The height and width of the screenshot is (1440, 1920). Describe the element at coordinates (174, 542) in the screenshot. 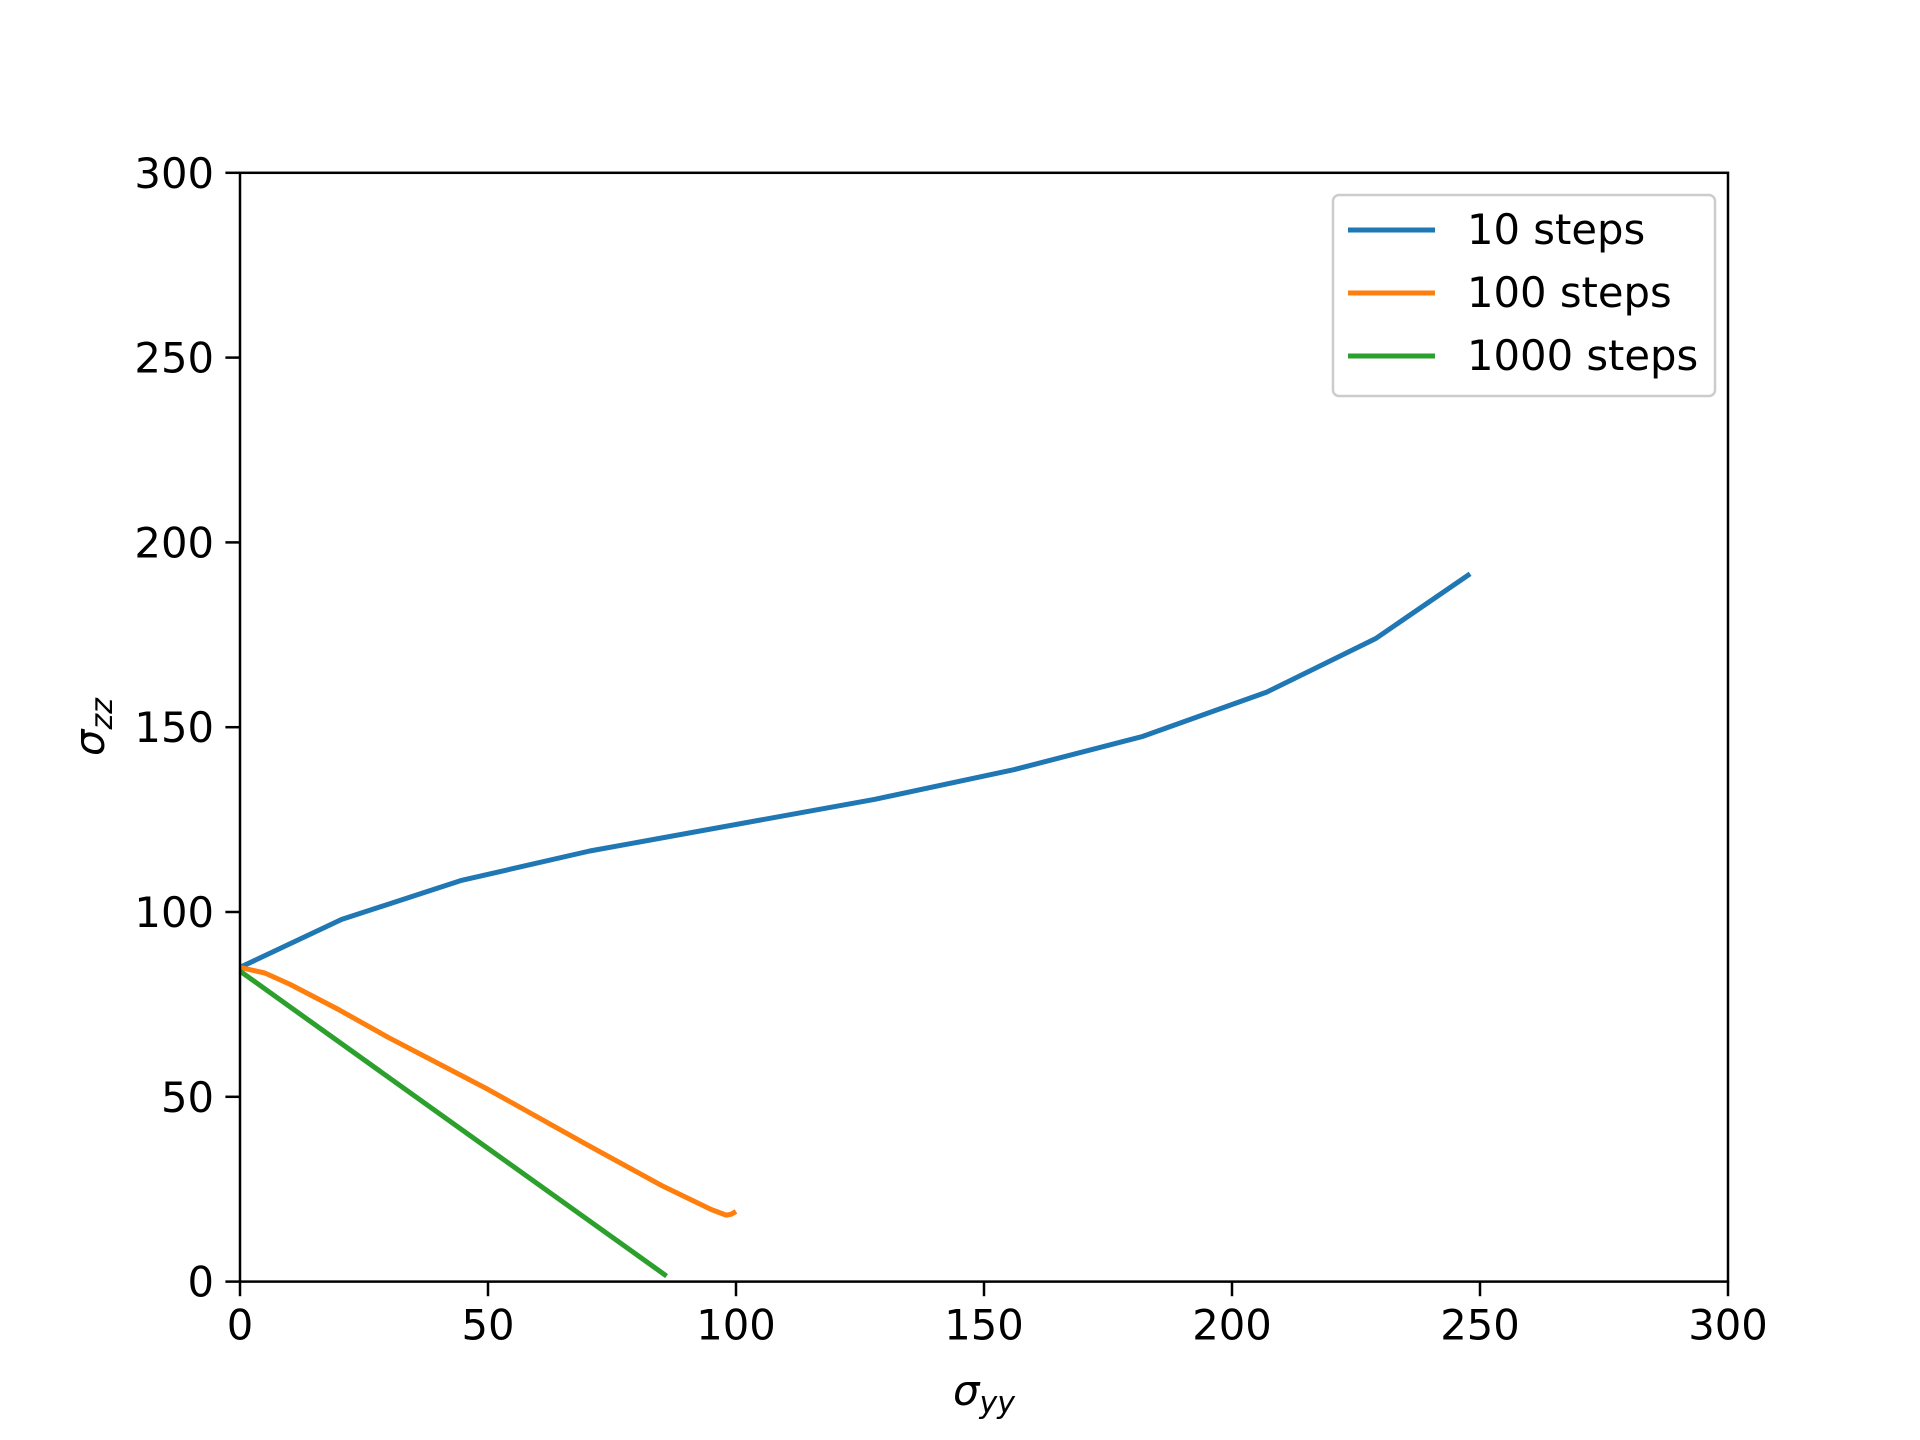

I see `y-tick-label: 200` at that location.